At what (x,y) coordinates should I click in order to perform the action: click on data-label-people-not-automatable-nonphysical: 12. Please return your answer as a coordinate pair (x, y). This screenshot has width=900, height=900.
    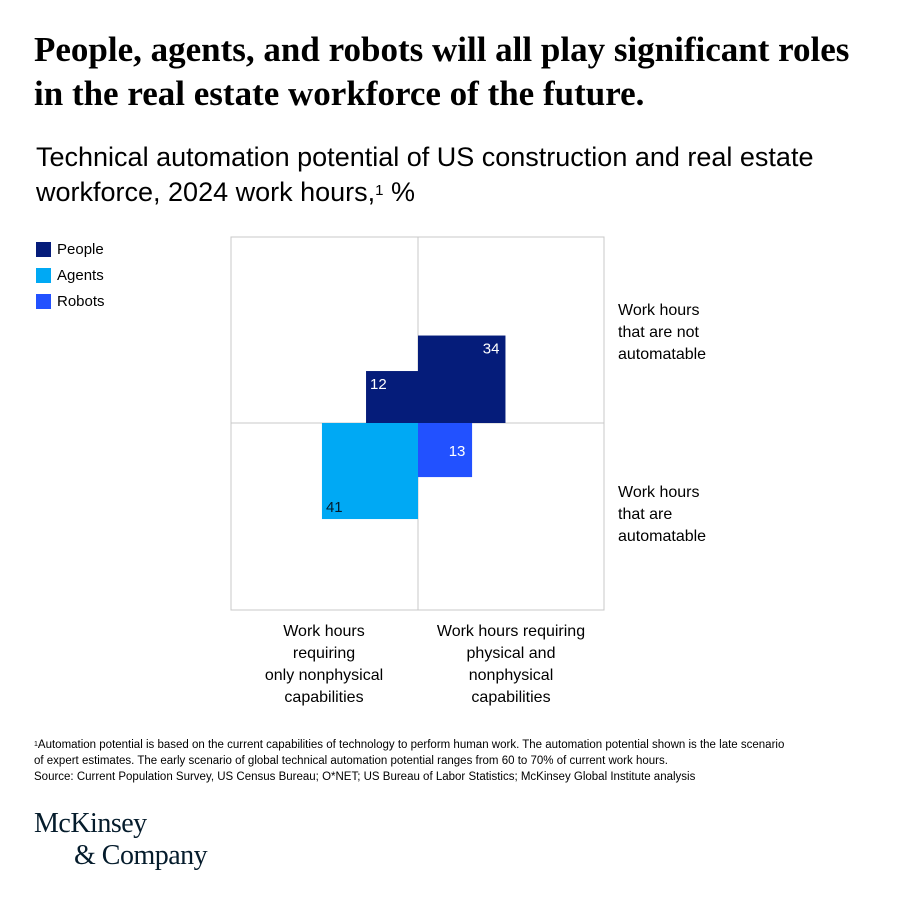
    Looking at the image, I should click on (378, 384).